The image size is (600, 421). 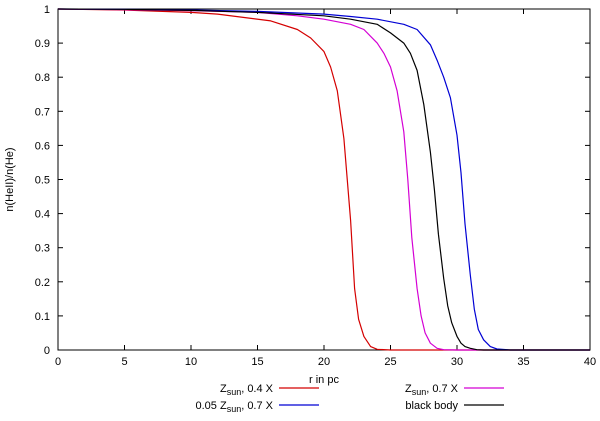 I want to click on x-tick-label: 0, so click(x=58, y=362).